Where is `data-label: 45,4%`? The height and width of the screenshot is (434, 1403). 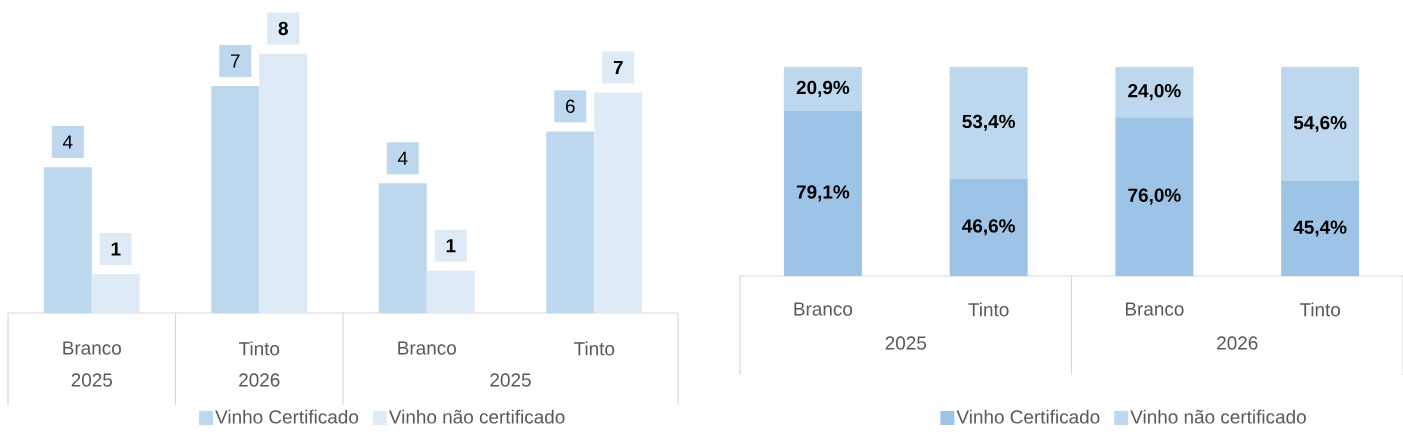
data-label: 45,4% is located at coordinates (1320, 228).